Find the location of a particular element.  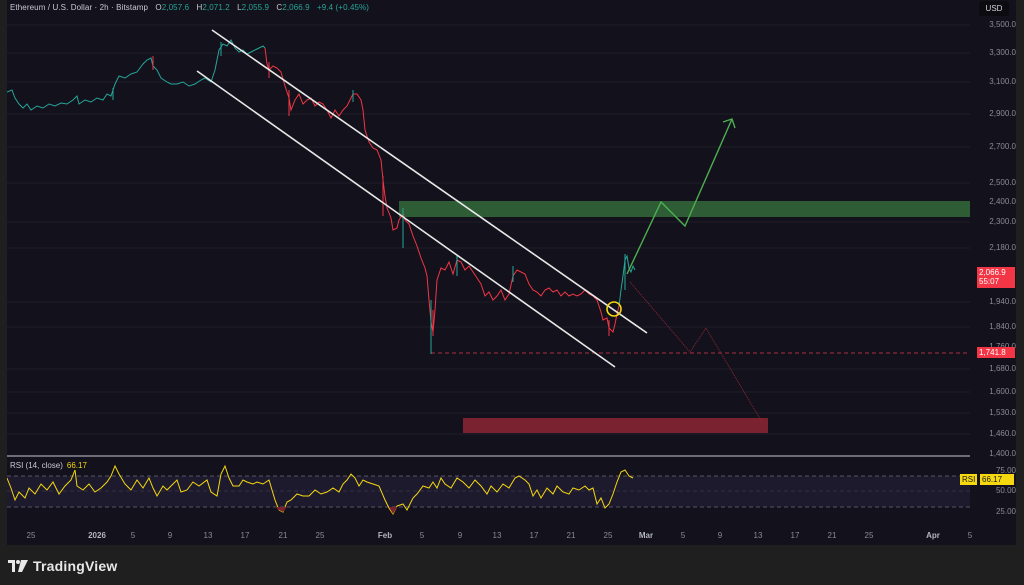

price-label: 3,300.0 is located at coordinates (1002, 52).